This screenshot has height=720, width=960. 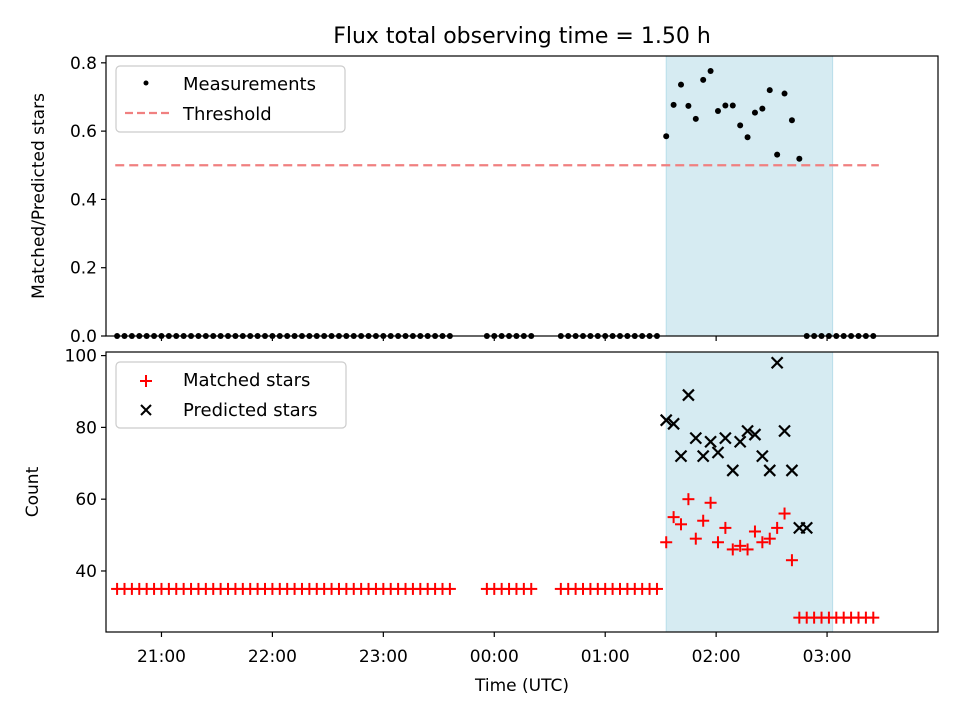 What do you see at coordinates (716, 657) in the screenshot?
I see `x-tick-label: 02:00` at bounding box center [716, 657].